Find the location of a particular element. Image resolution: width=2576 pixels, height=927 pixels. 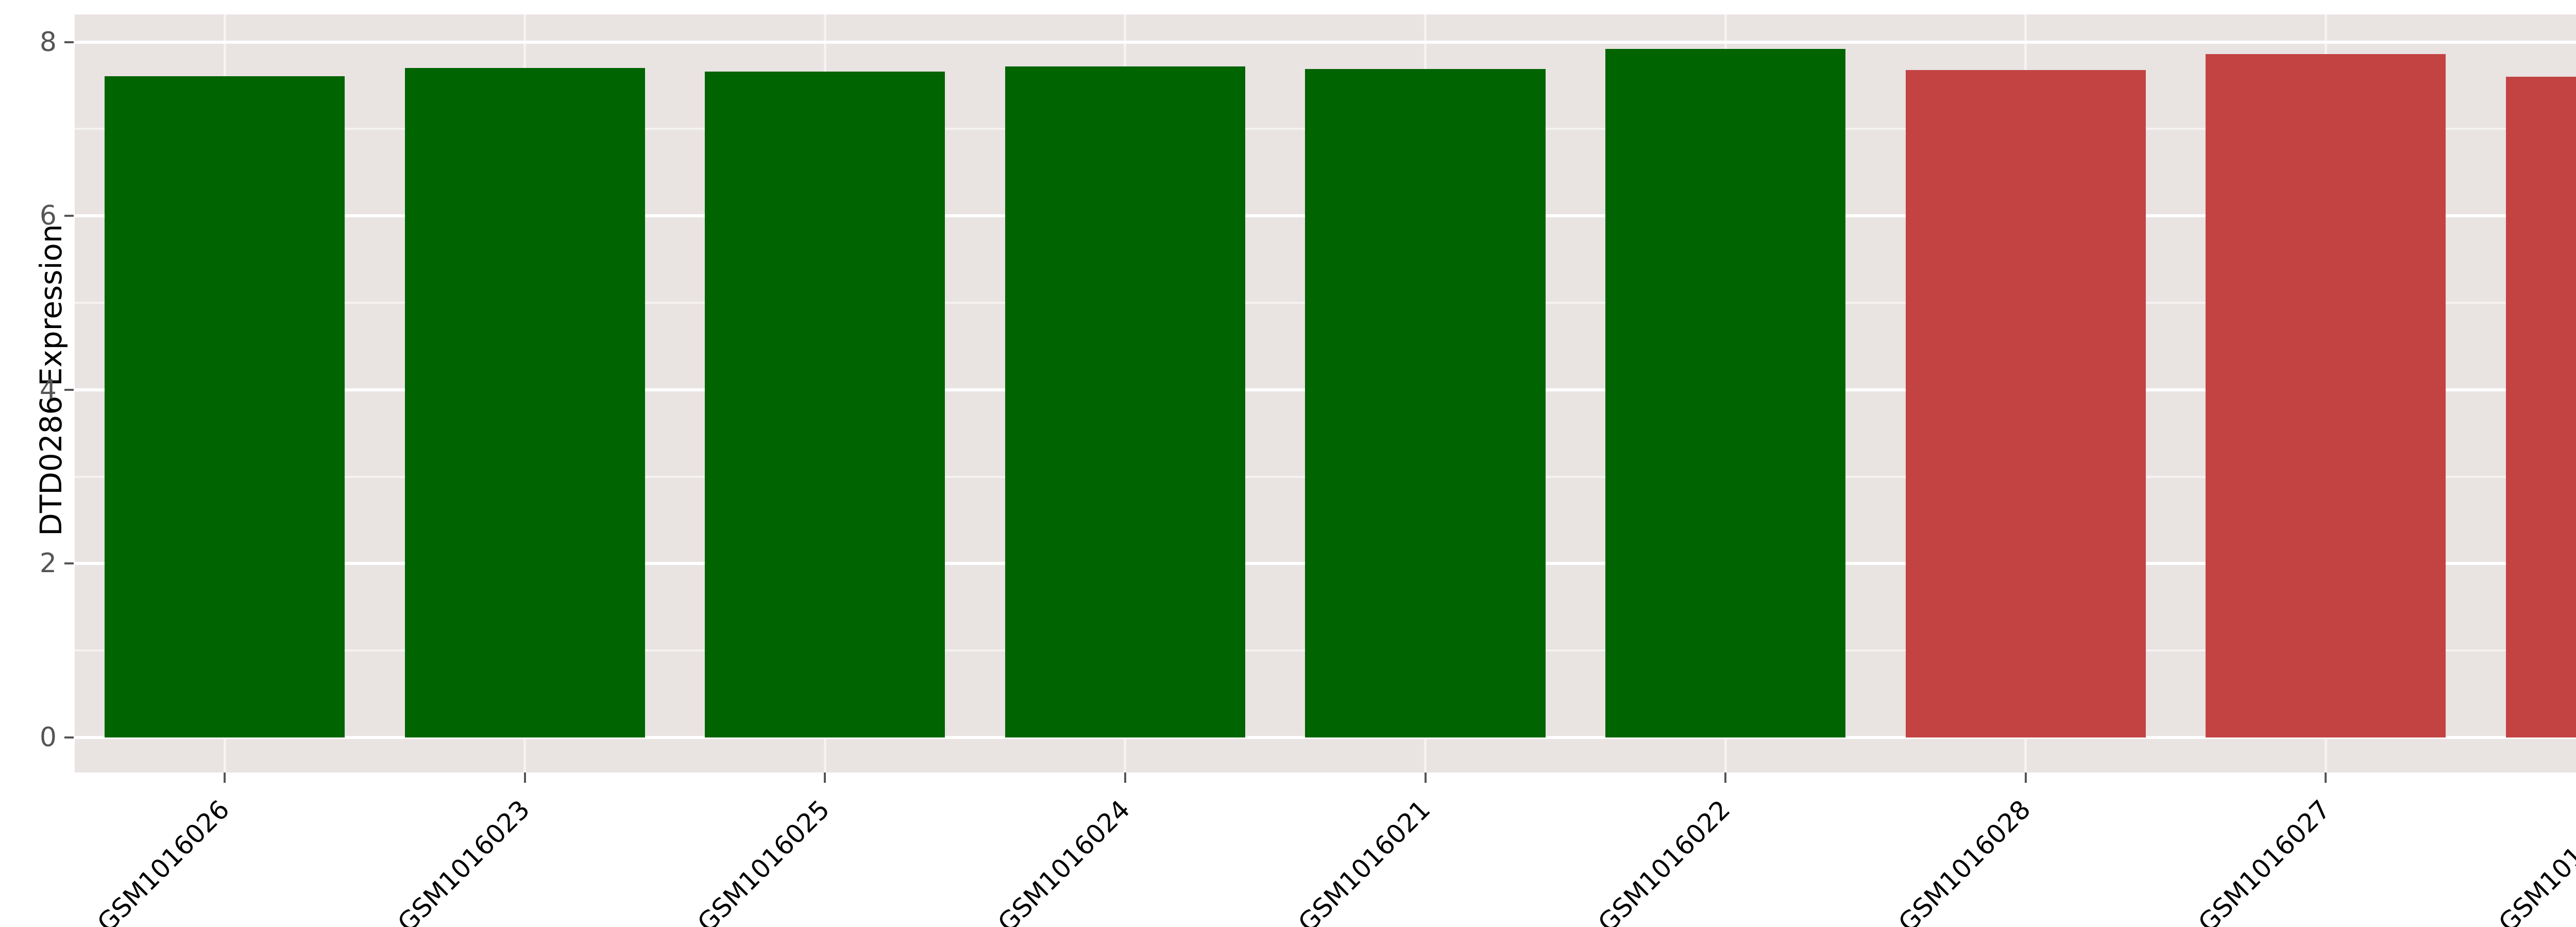

y-tick-label: 8 is located at coordinates (48, 42).